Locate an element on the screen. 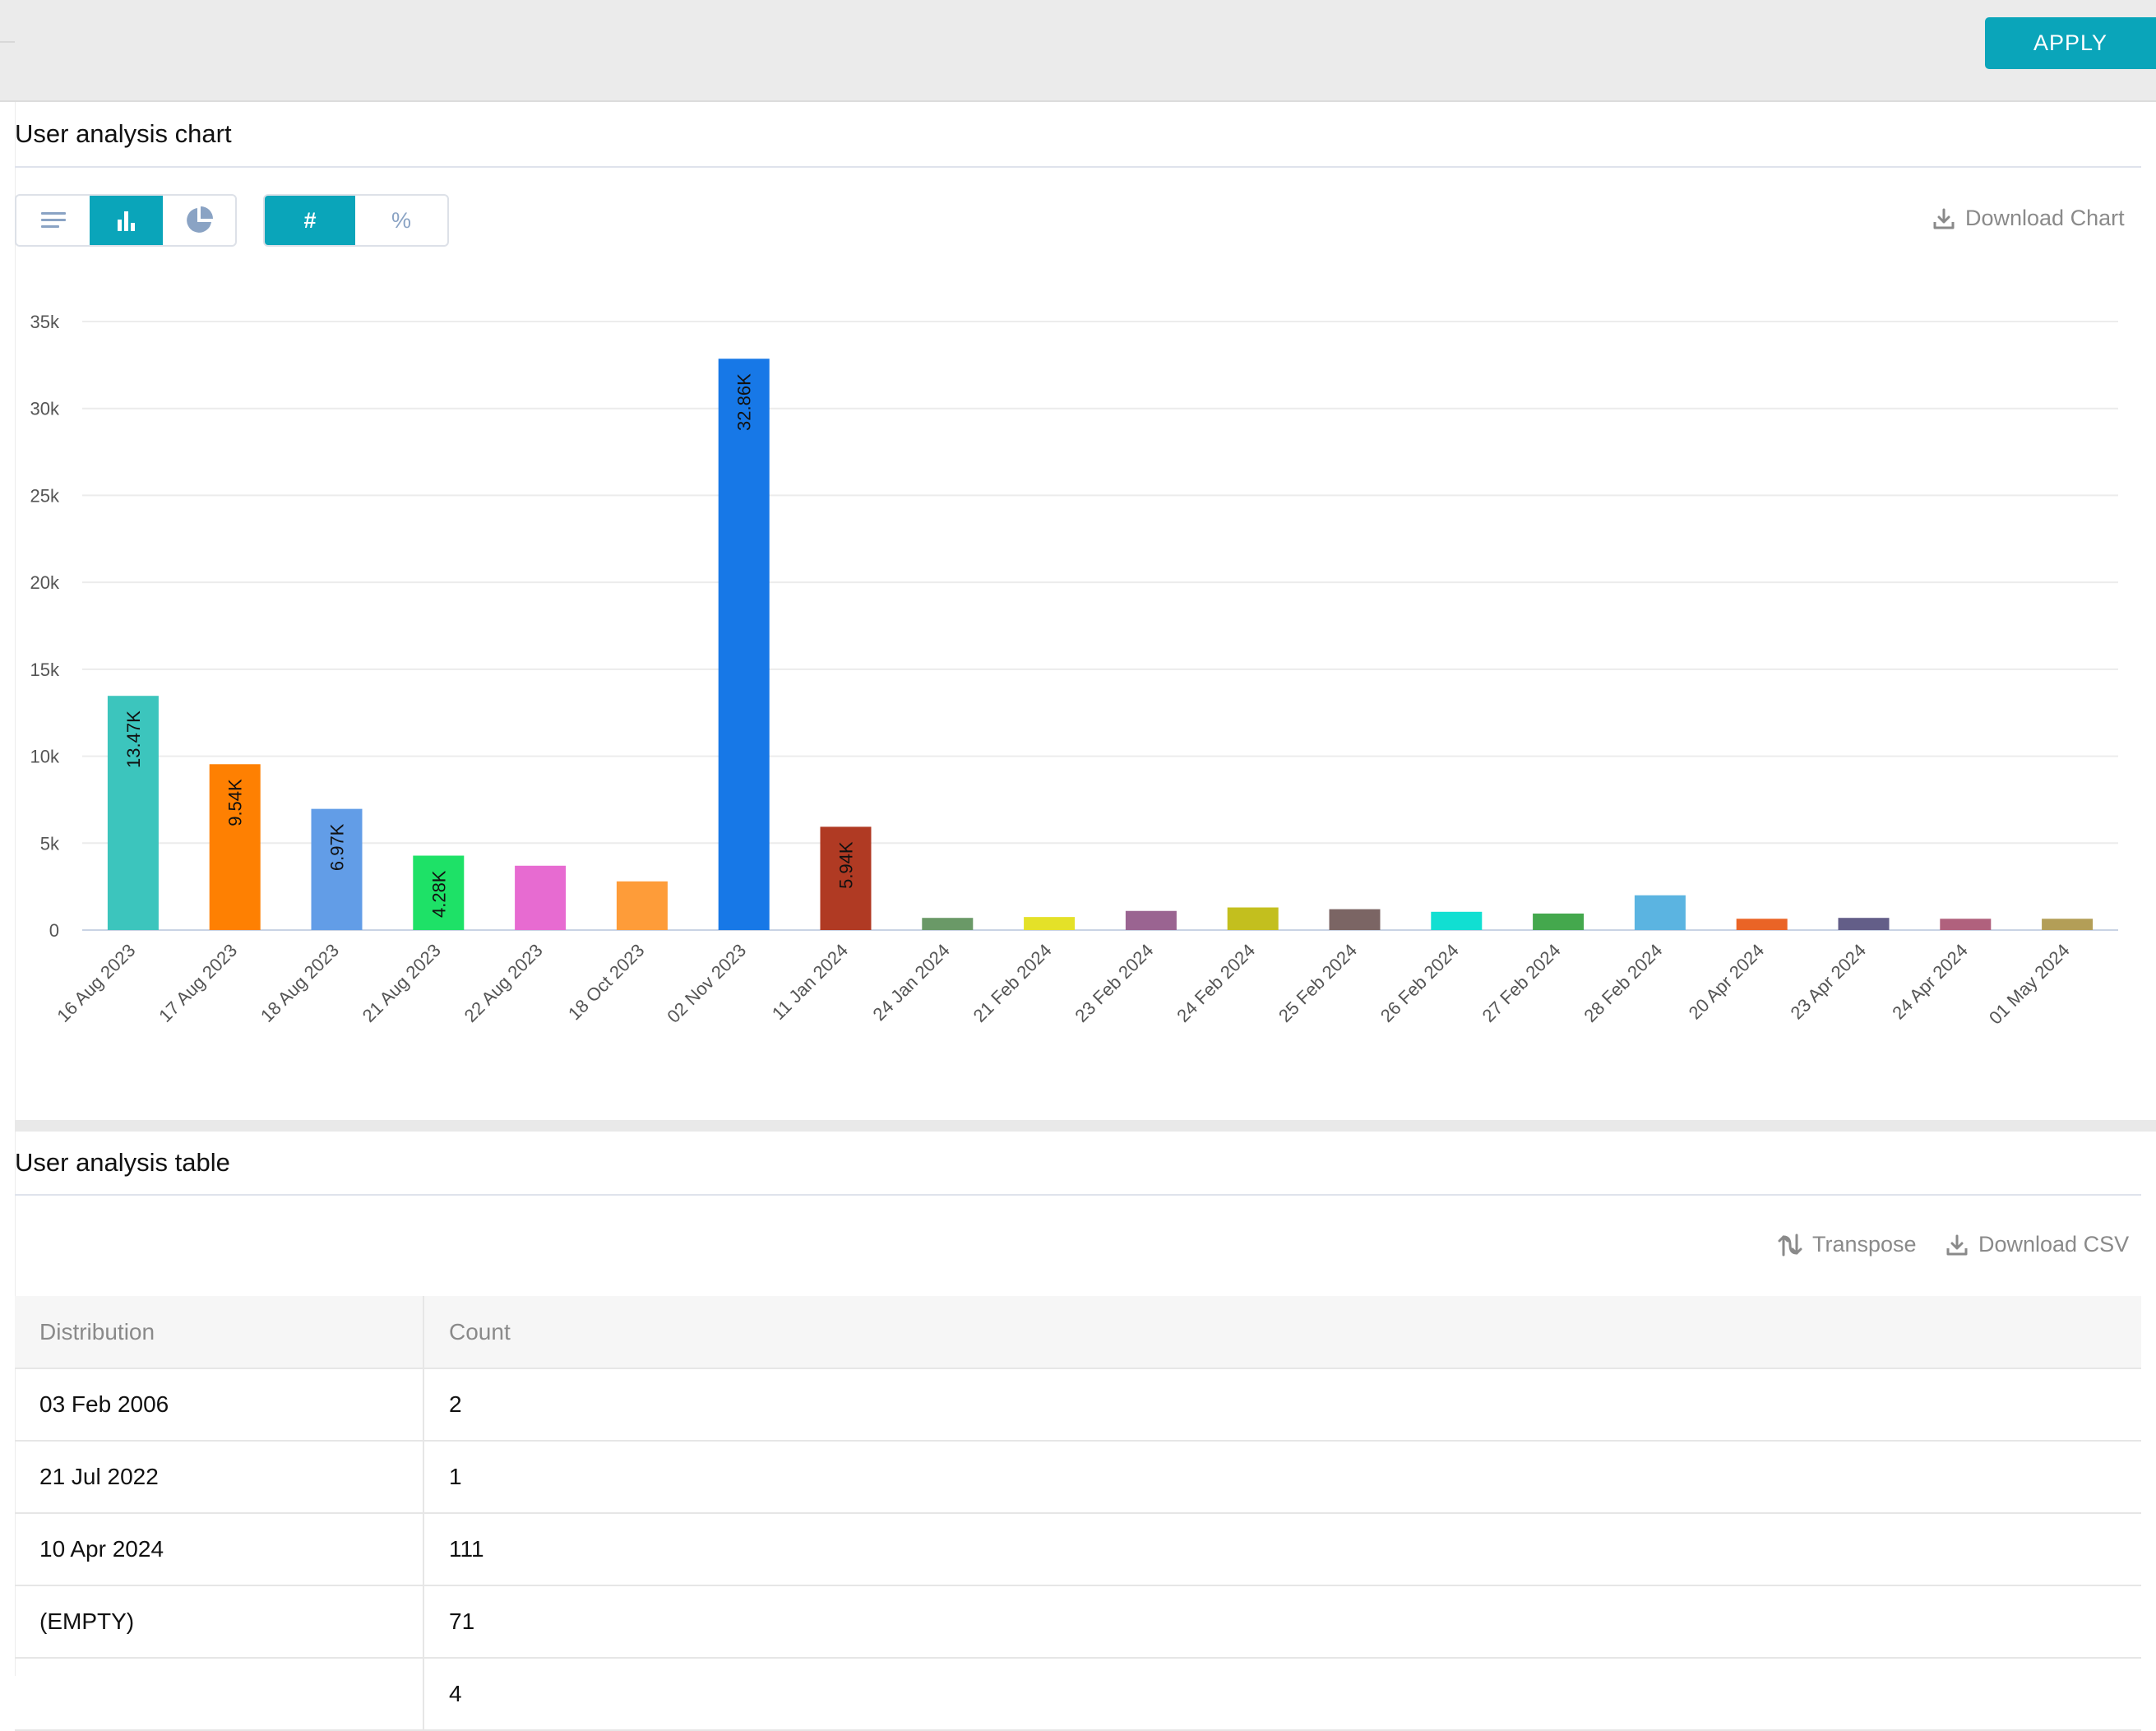  list-view-button is located at coordinates (53, 221).